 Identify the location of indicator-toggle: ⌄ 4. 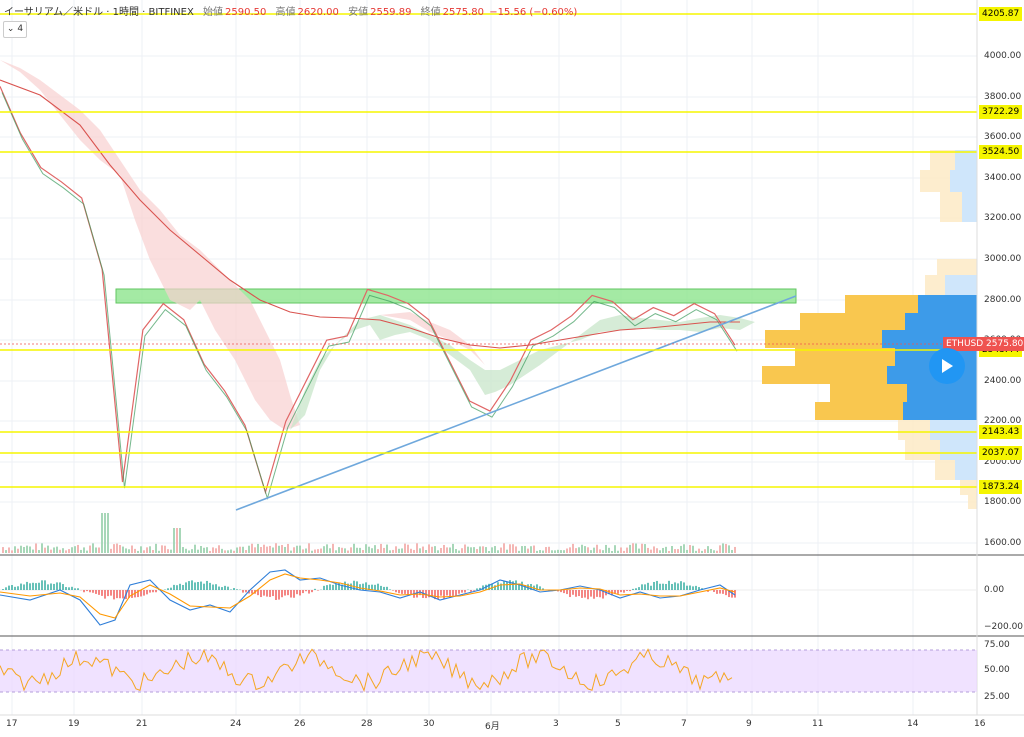
(15, 29).